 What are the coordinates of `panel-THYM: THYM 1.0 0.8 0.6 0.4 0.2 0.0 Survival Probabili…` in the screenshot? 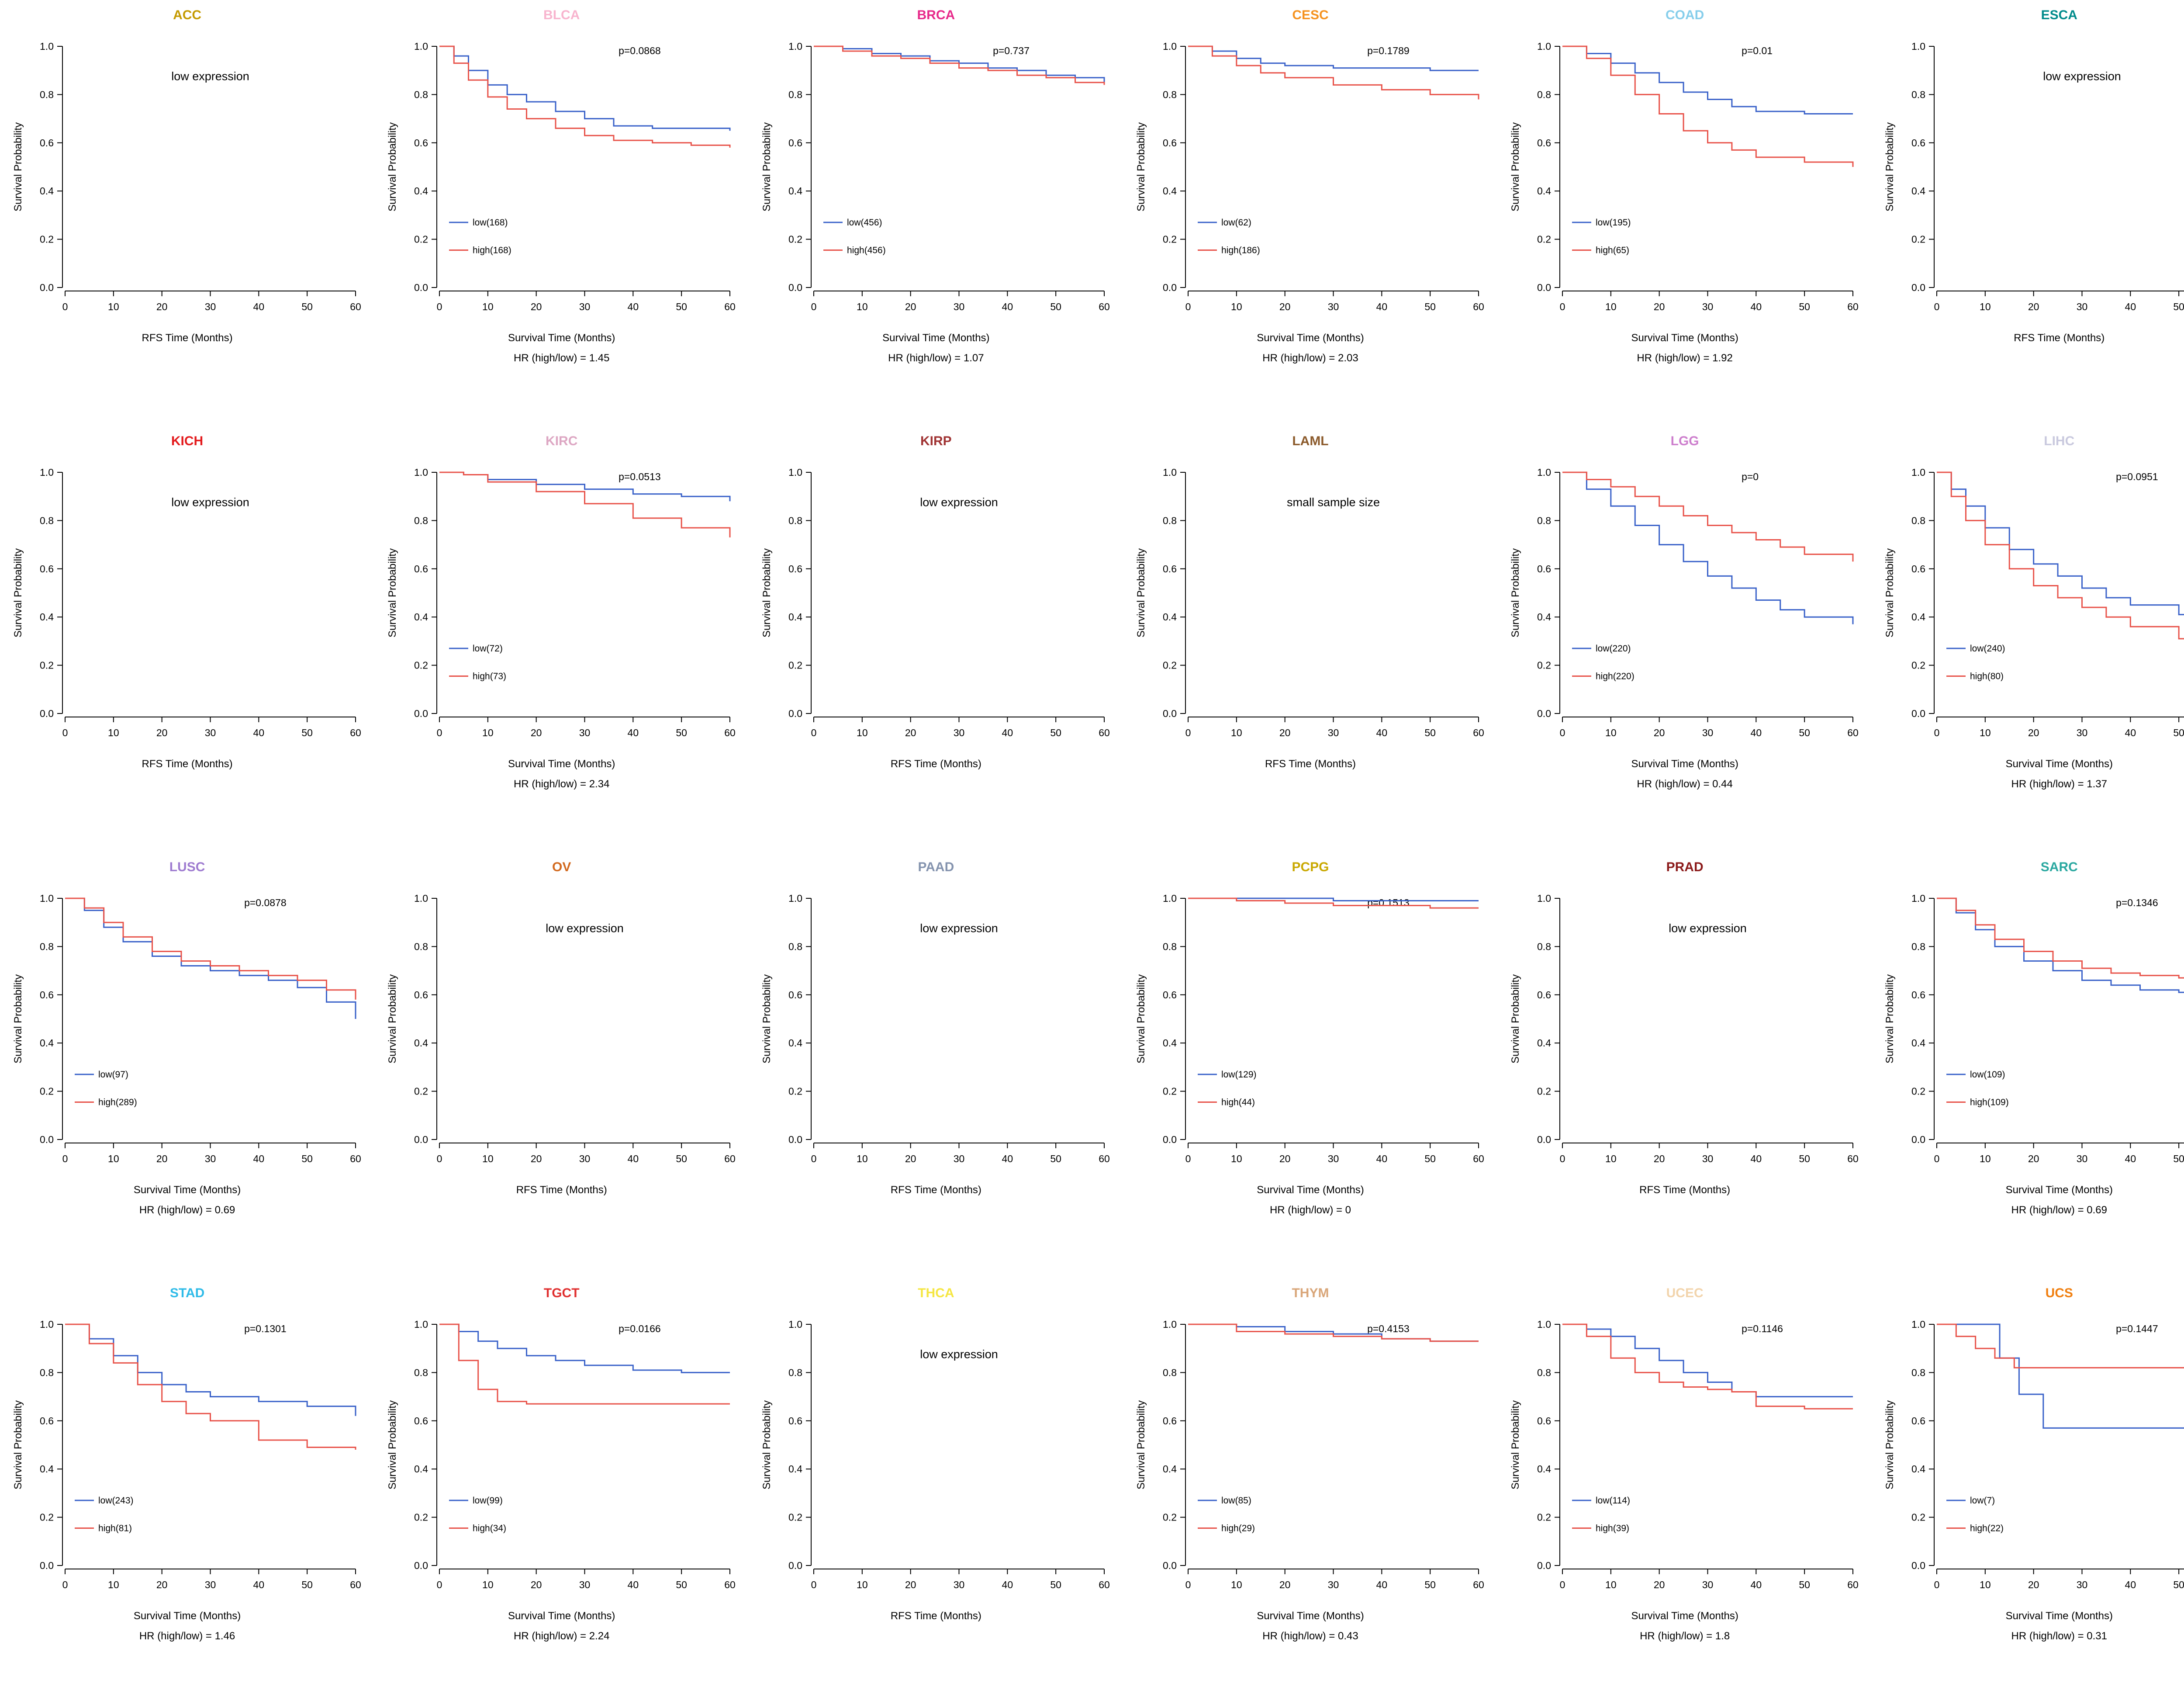 It's located at (1310, 1491).